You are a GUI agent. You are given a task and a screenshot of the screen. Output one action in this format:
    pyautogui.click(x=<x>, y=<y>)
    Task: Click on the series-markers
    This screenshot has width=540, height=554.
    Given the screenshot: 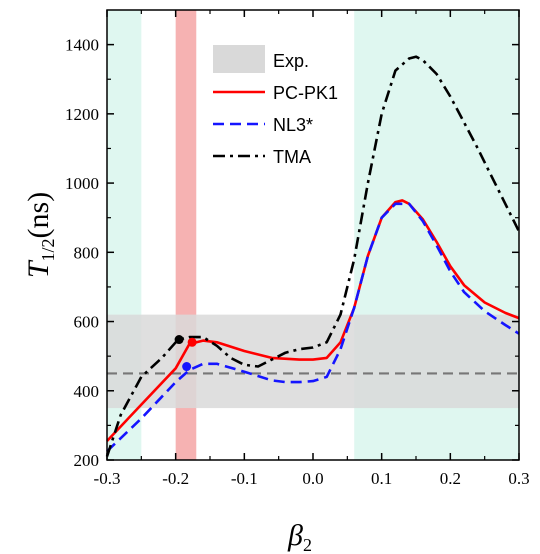 What is the action you would take?
    pyautogui.click(x=185, y=353)
    